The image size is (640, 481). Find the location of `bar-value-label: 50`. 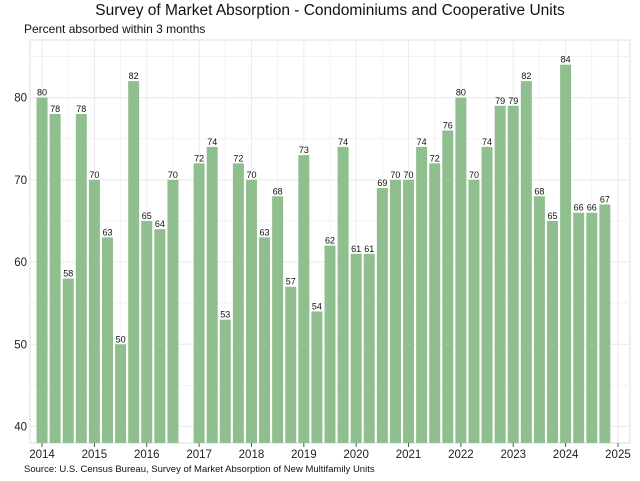

bar-value-label: 50 is located at coordinates (121, 339).